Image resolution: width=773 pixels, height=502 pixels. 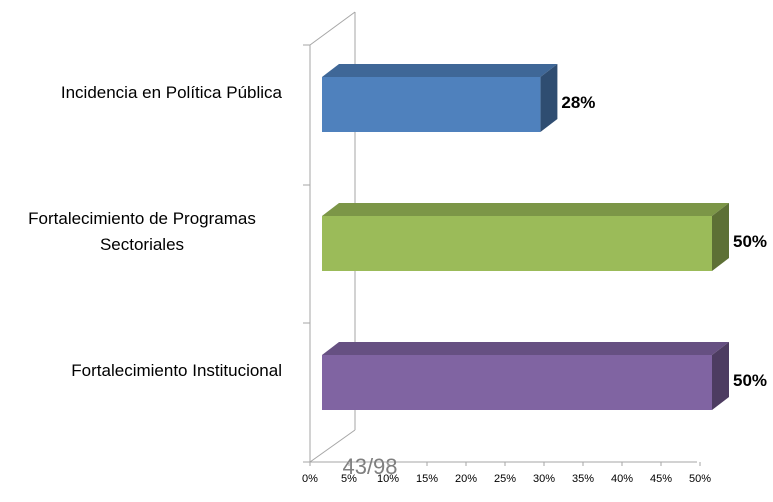 What do you see at coordinates (578, 102) in the screenshot?
I see `value-label: 28%` at bounding box center [578, 102].